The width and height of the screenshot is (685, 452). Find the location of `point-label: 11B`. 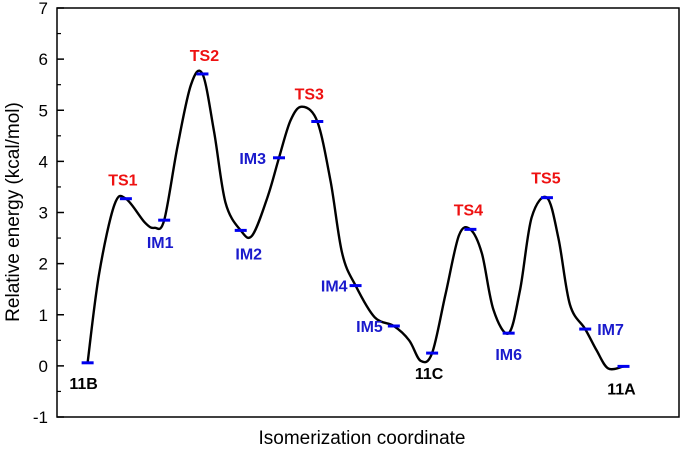

point-label: 11B is located at coordinates (83, 384).